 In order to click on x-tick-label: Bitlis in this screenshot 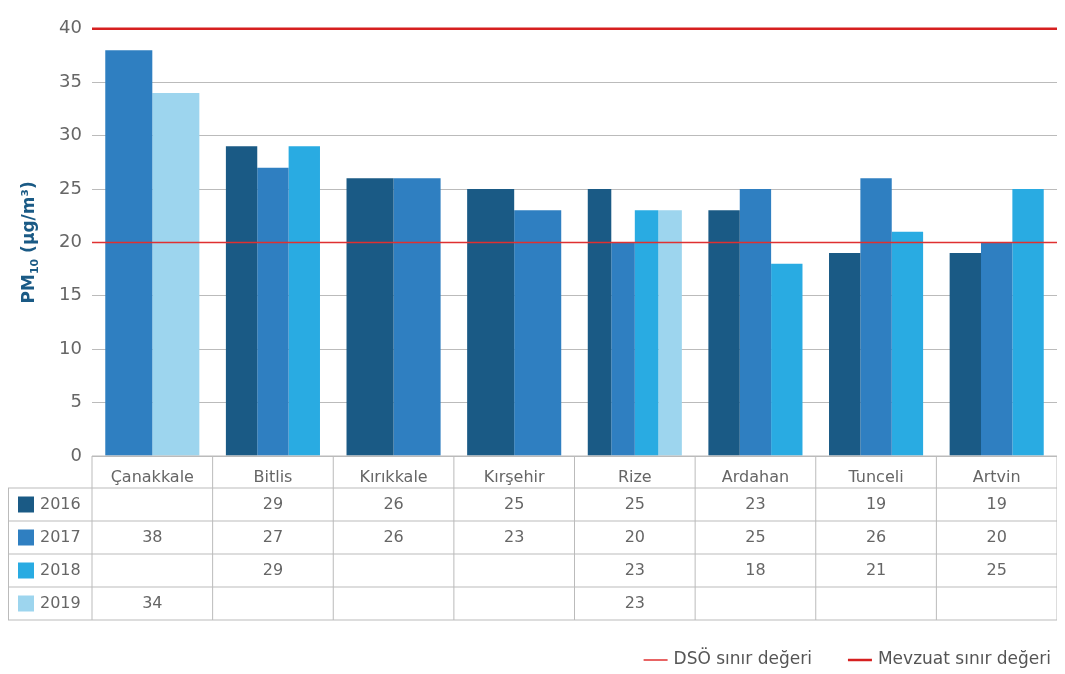, I will do `click(273, 476)`.